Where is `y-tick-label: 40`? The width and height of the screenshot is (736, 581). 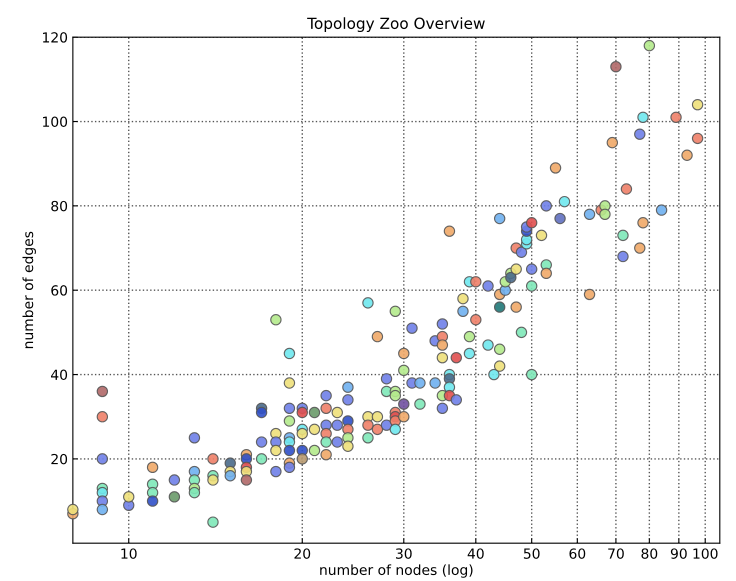
y-tick-label: 40 is located at coordinates (59, 375).